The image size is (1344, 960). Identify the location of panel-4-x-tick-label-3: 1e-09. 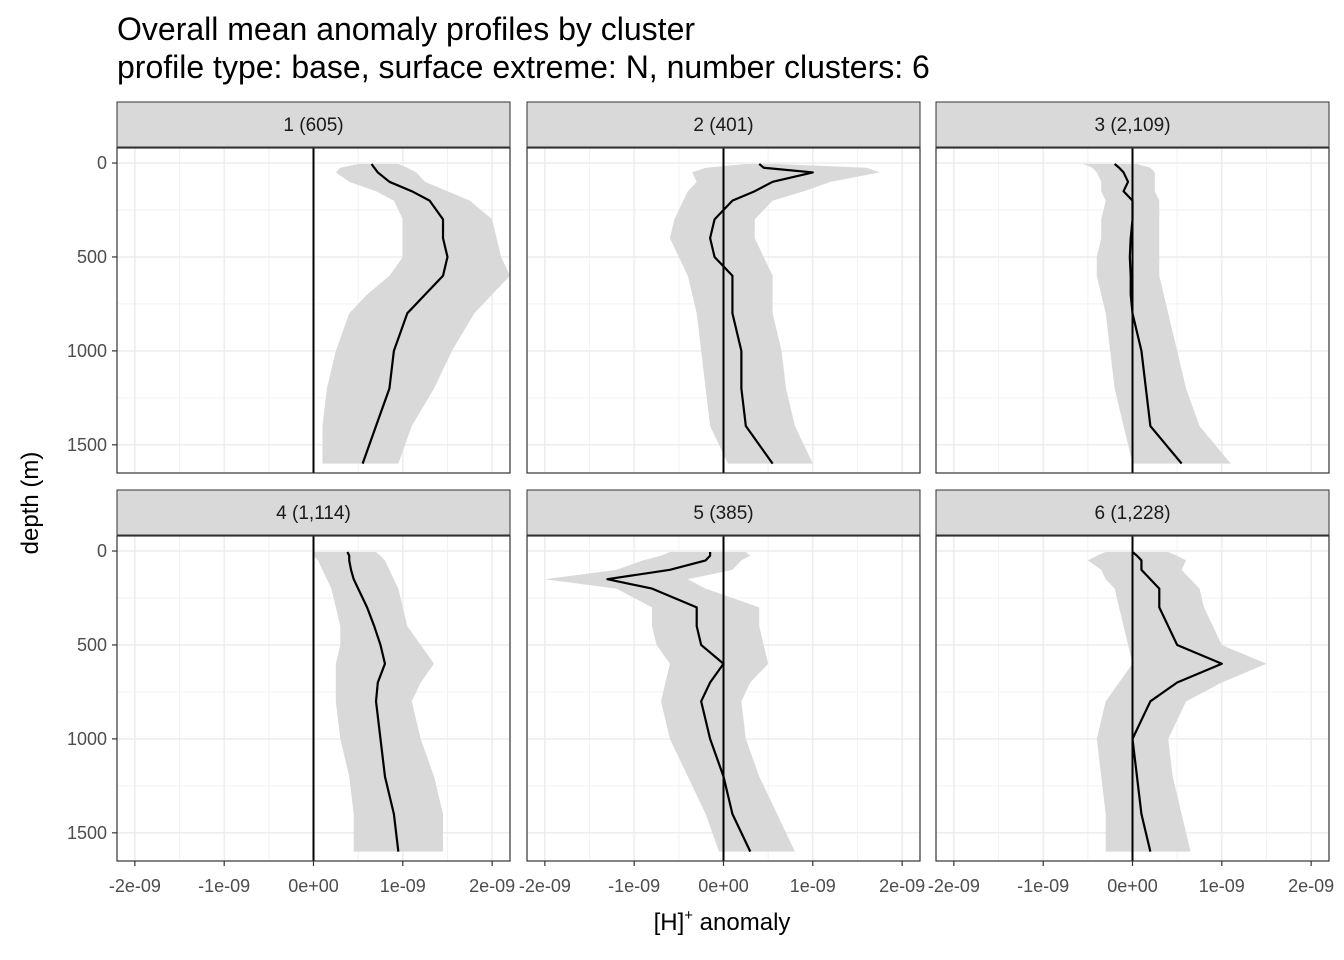
(403, 886).